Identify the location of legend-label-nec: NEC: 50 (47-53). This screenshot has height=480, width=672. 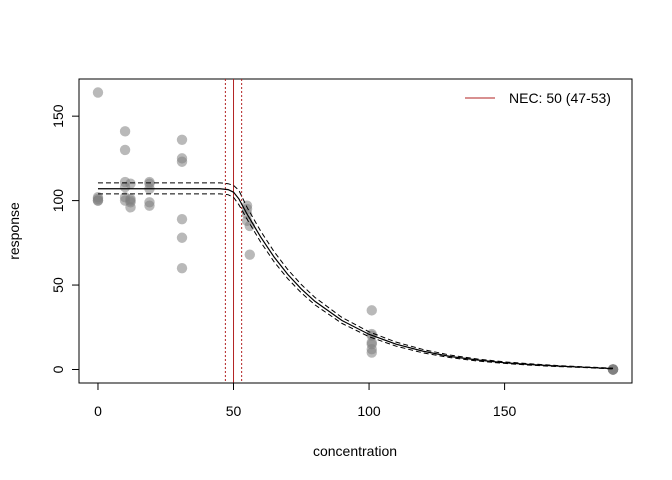
(560, 98).